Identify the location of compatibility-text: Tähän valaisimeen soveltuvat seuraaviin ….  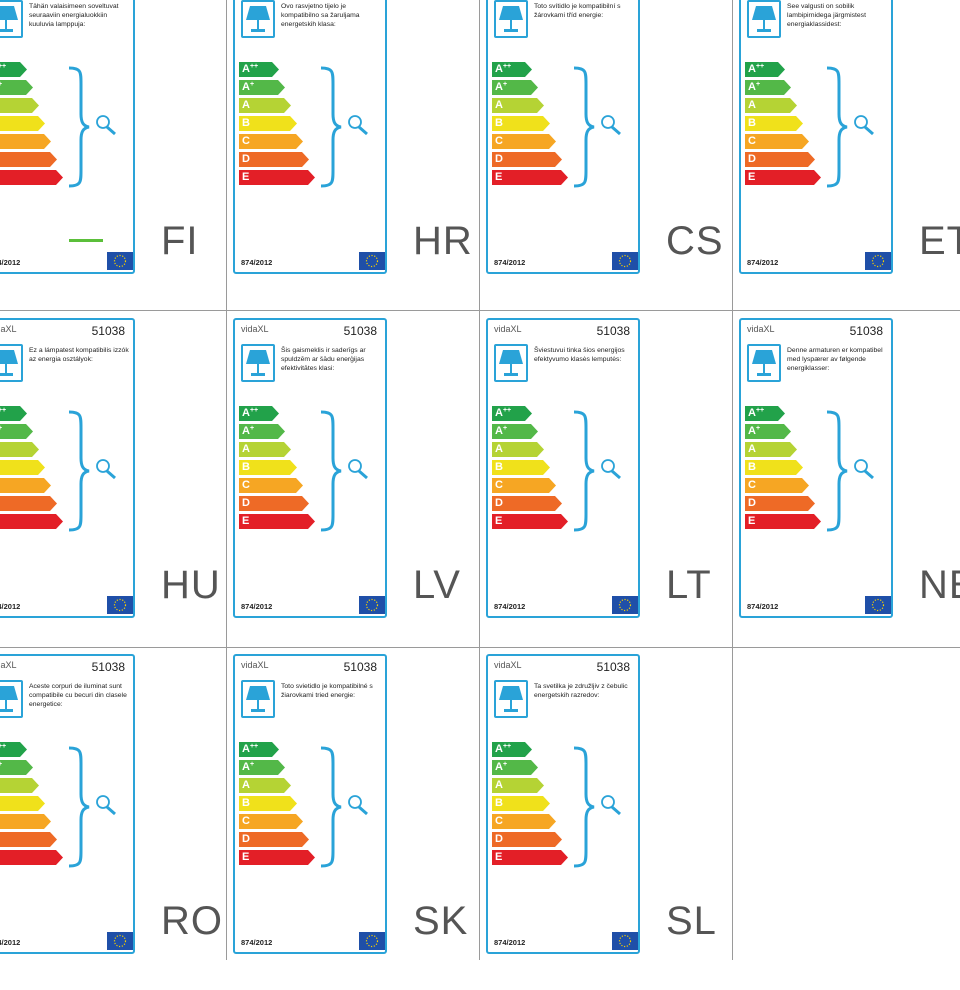
(74, 15).